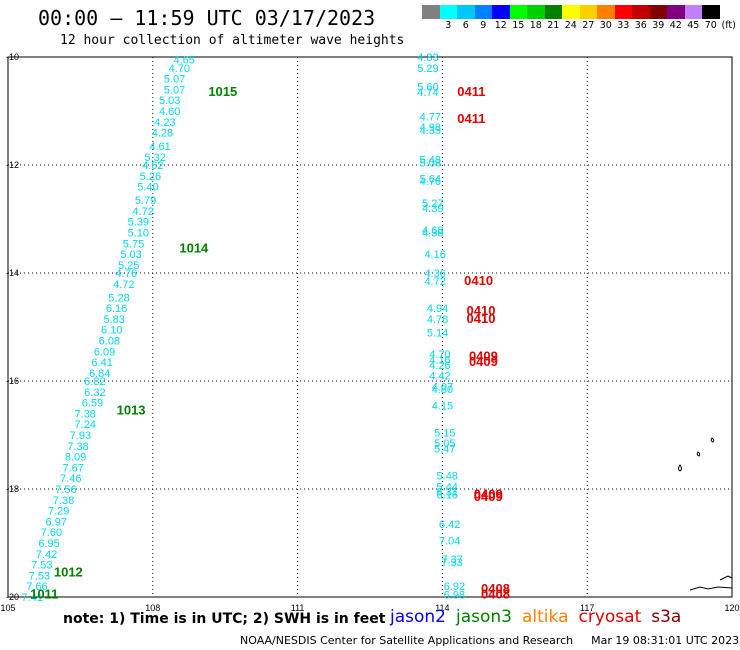  I want to click on wave-height-label: 5.08, so click(430, 163).